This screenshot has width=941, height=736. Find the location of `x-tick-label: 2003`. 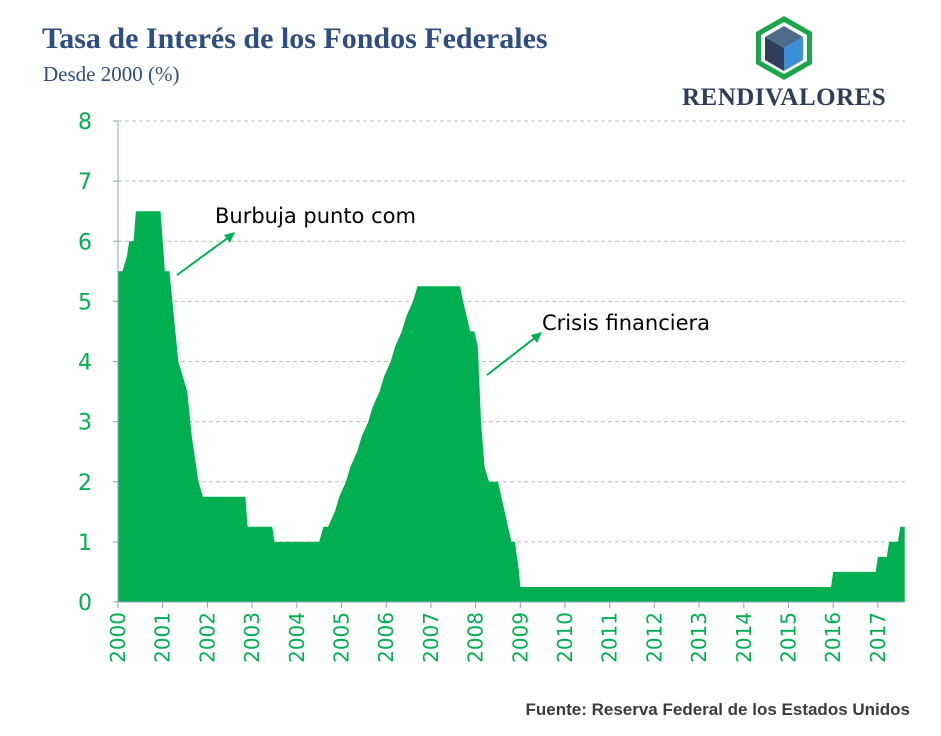

x-tick-label: 2003 is located at coordinates (252, 637).